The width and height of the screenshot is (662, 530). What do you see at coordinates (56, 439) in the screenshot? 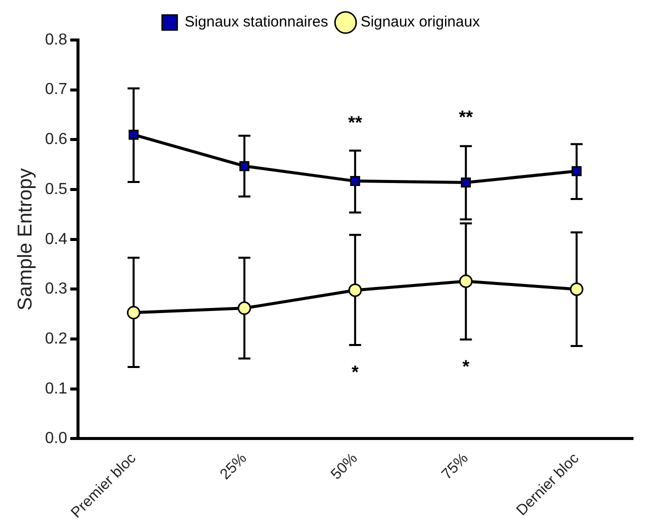
I see `y-tick-label: 0.0` at bounding box center [56, 439].